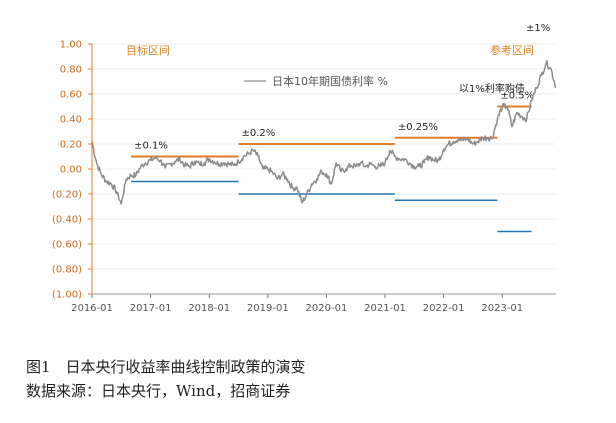 This screenshot has width=616, height=423. I want to click on annotation-buy-bonds: 以1%利率购债, so click(492, 88).